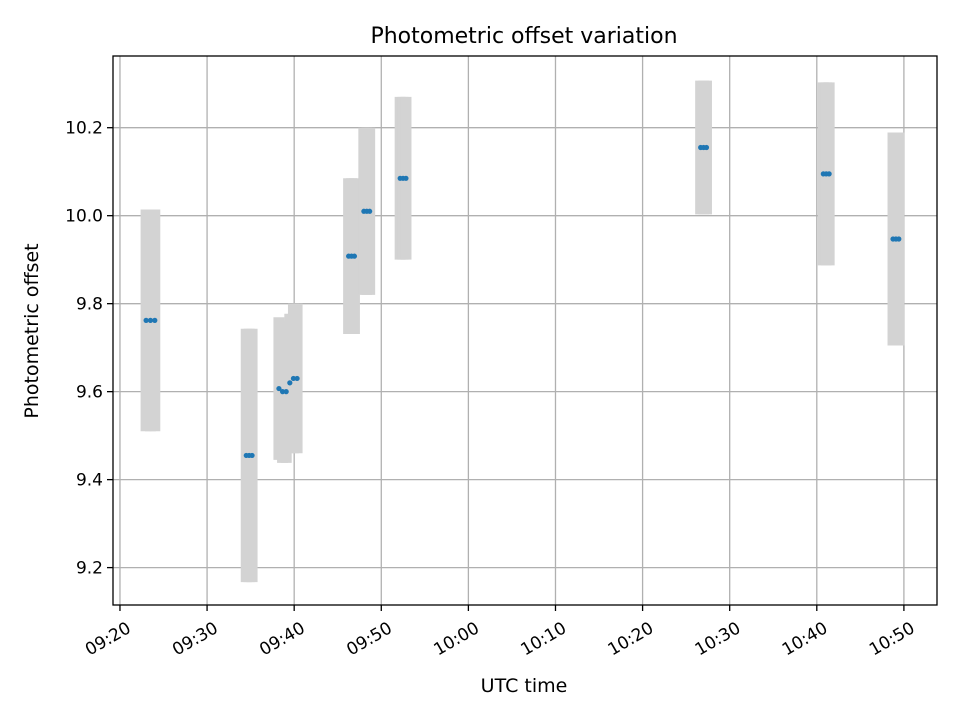 The image size is (960, 720). I want to click on x-axis-label: UTC time, so click(524, 686).